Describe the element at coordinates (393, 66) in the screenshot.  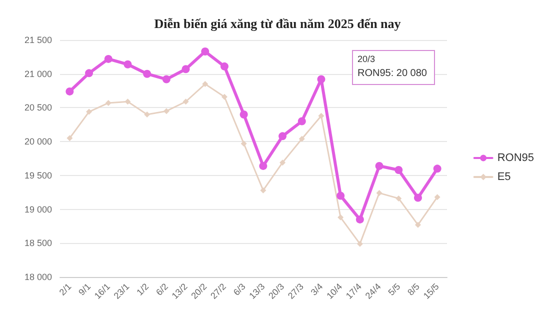
I see `annotation: 20/3 RON95: 20 080` at that location.